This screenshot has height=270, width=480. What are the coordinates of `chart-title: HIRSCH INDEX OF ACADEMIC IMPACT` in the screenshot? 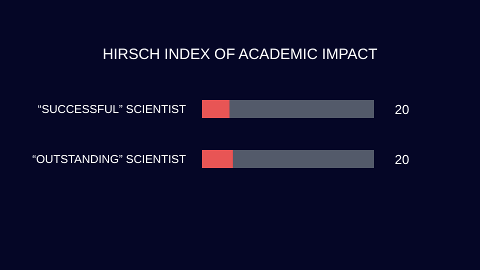 It's located at (240, 54).